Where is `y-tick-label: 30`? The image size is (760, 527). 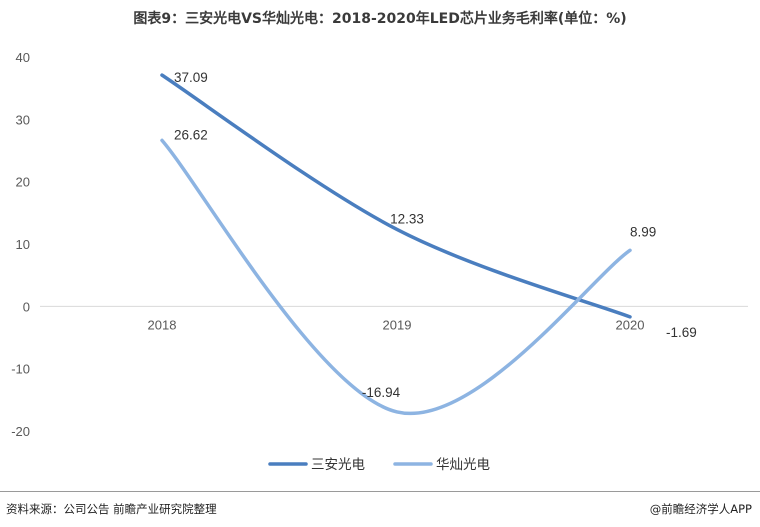
y-tick-label: 30 is located at coordinates (23, 119).